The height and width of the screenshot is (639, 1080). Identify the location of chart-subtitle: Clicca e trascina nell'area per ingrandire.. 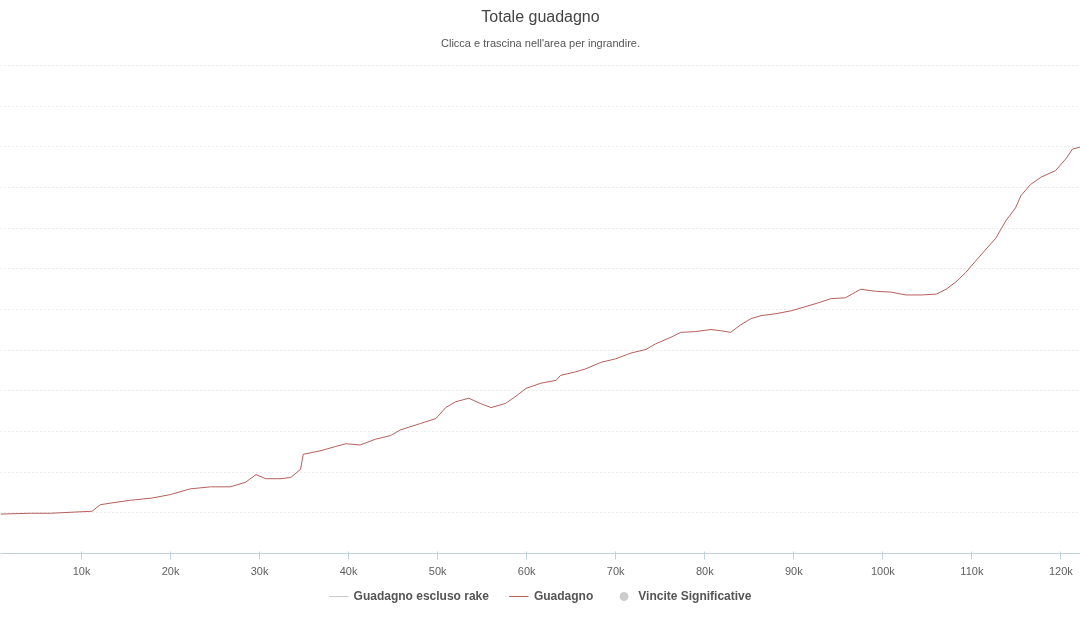
(540, 42).